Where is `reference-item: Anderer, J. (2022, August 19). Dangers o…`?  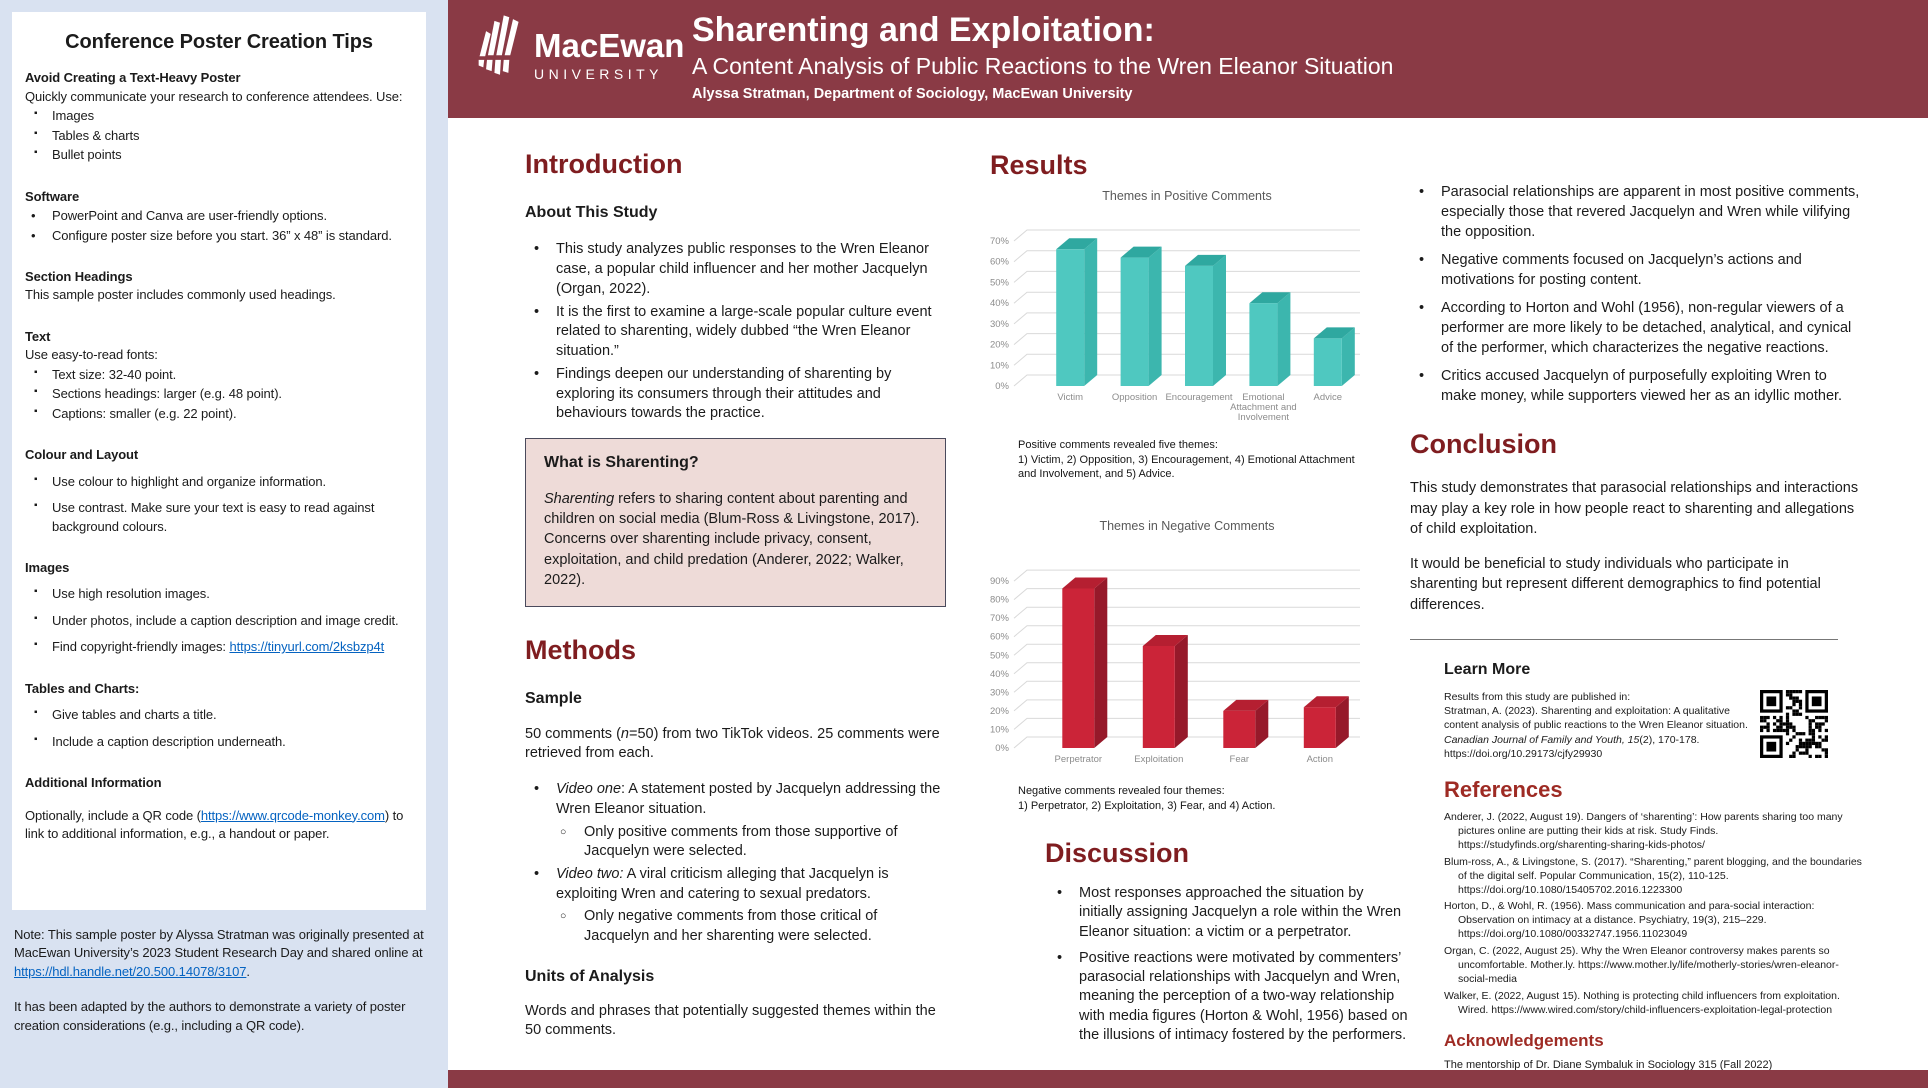 reference-item: Anderer, J. (2022, August 19). Dangers o… is located at coordinates (1643, 831).